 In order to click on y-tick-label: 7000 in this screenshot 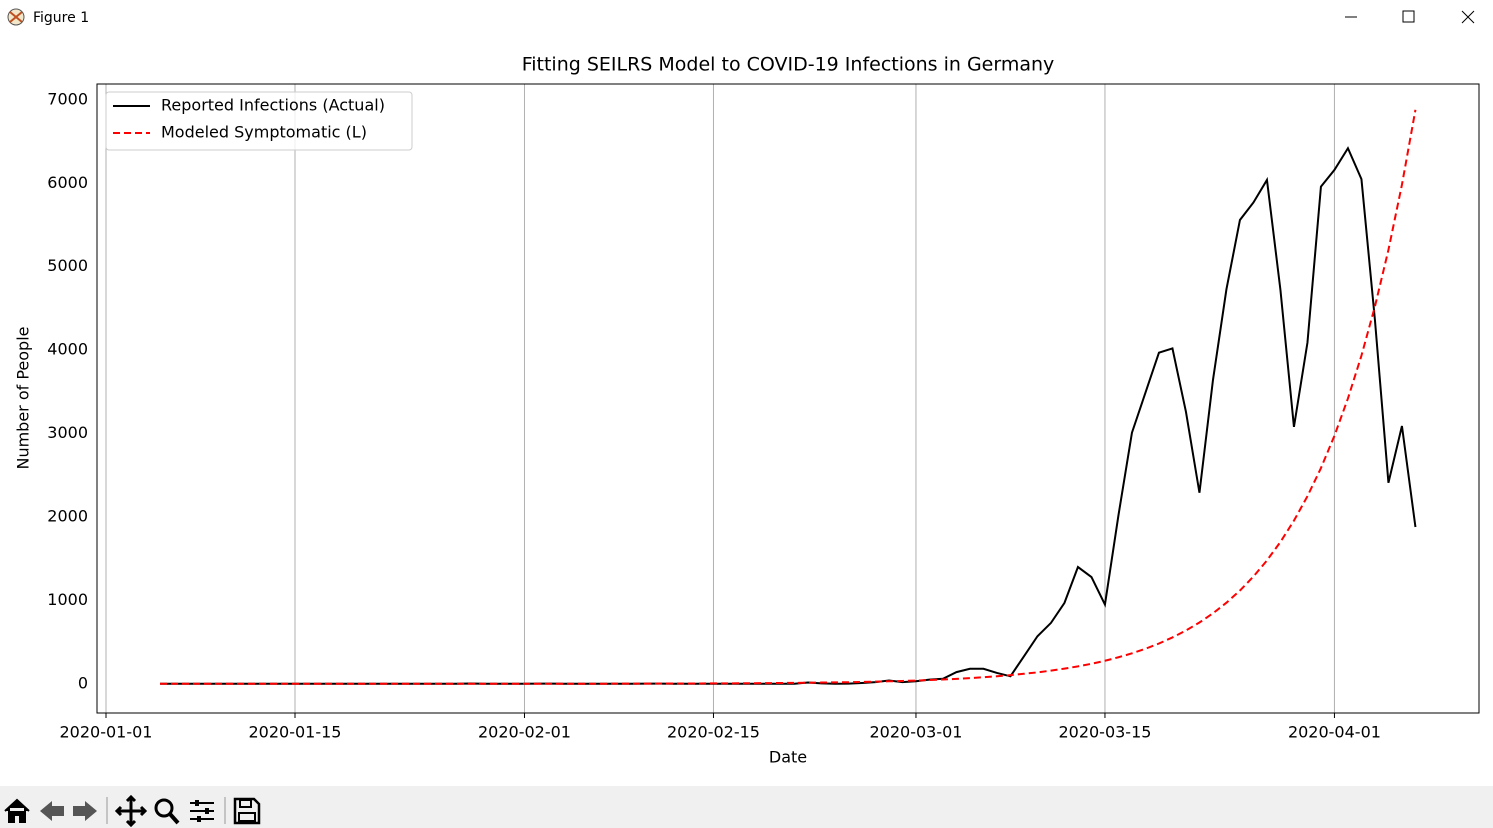, I will do `click(67, 98)`.